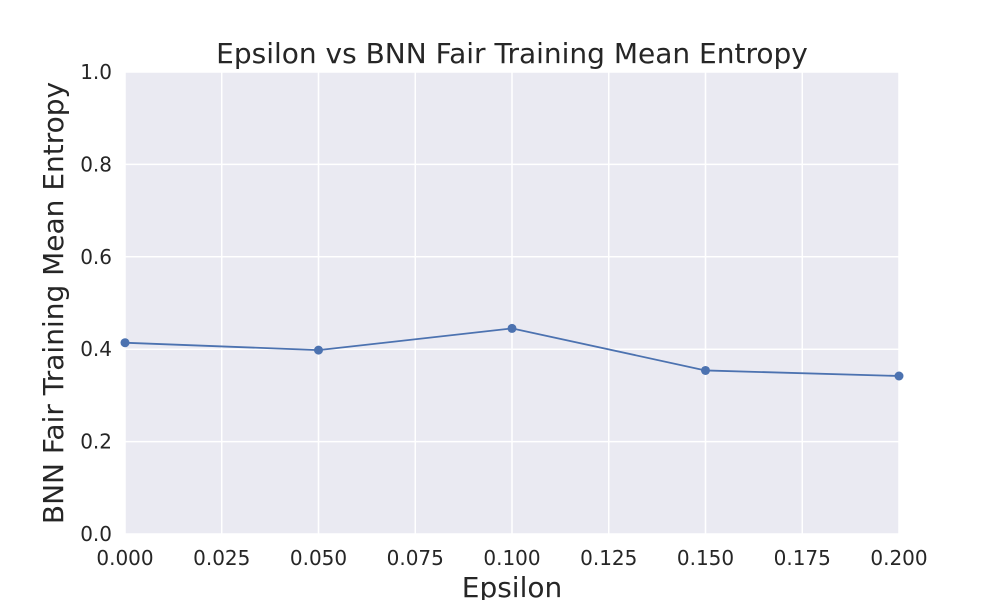  What do you see at coordinates (318, 558) in the screenshot?
I see `x-tick-label: 0.050` at bounding box center [318, 558].